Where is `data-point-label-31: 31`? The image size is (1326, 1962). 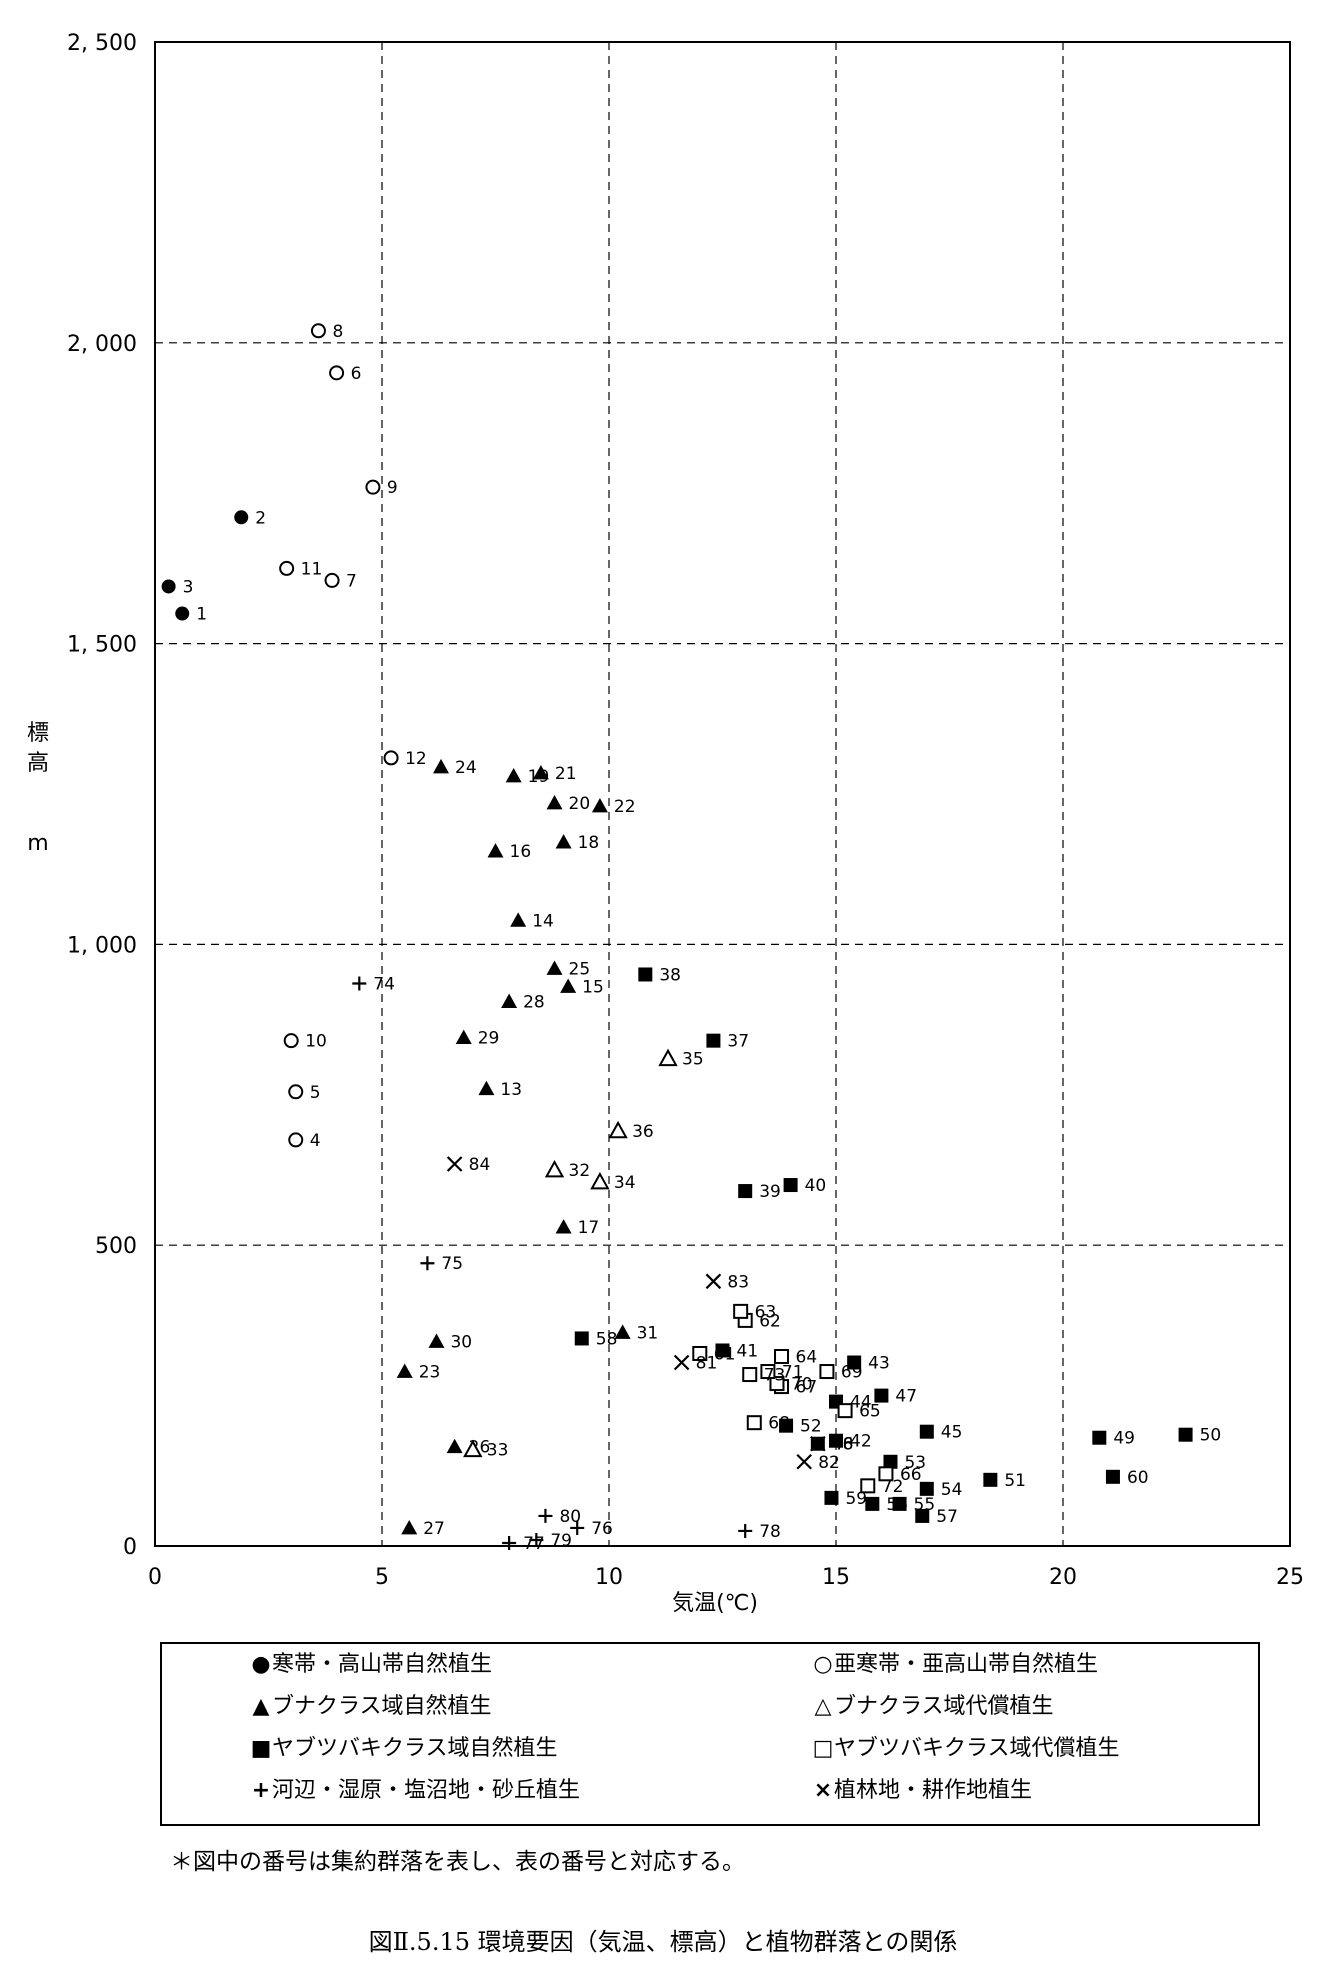
data-point-label-31: 31 is located at coordinates (648, 1333).